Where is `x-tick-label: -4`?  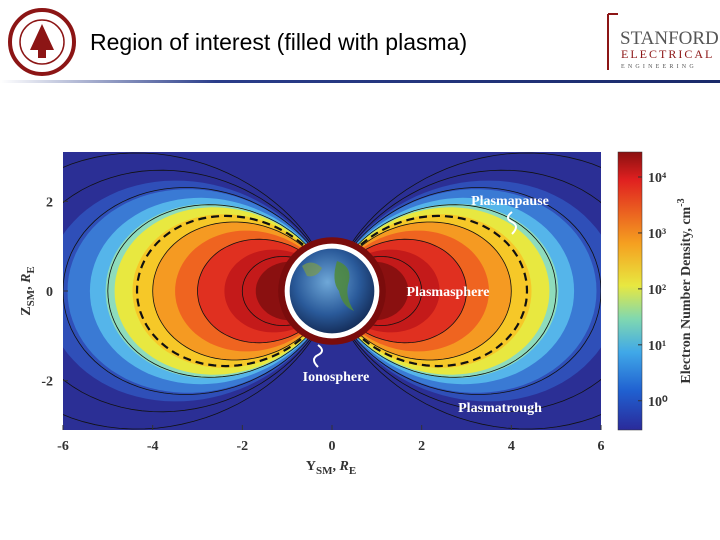
x-tick-label: -4 is located at coordinates (153, 446).